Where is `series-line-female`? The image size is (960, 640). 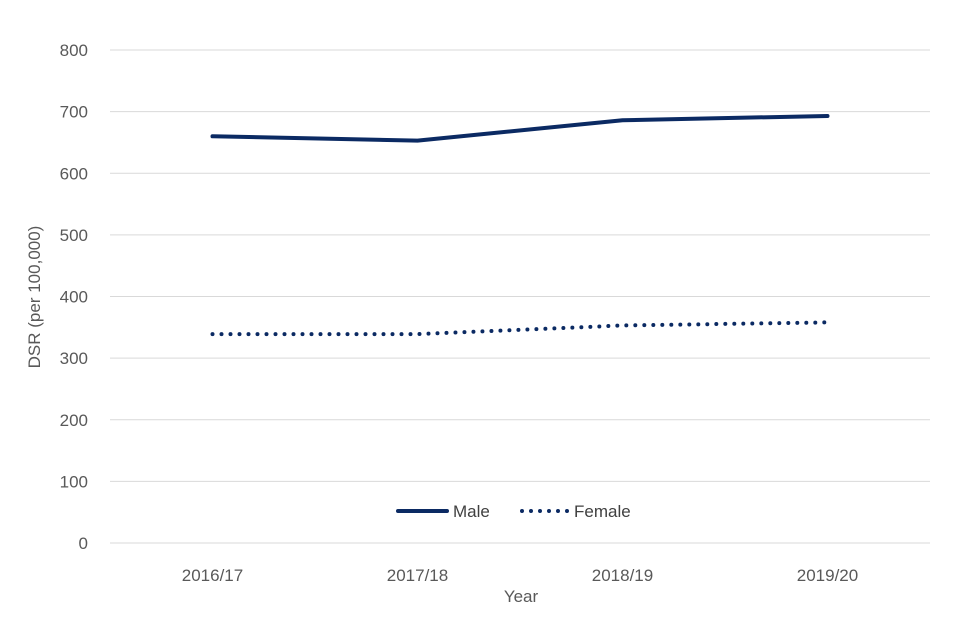
series-line-female is located at coordinates (520, 328).